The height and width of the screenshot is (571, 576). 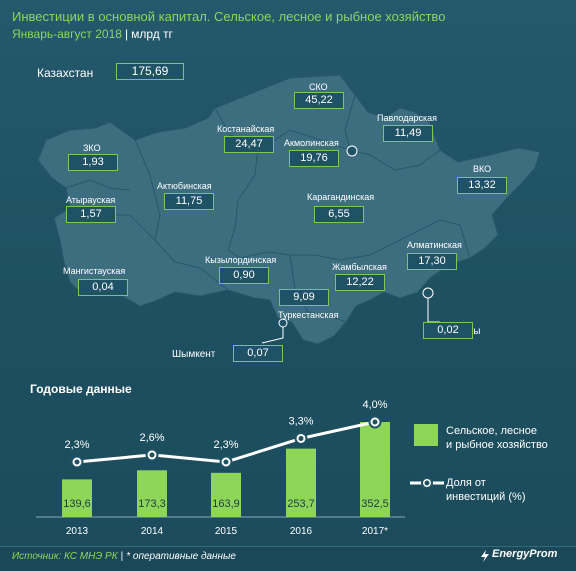 What do you see at coordinates (241, 260) in the screenshot?
I see `region-label: Кызылординская` at bounding box center [241, 260].